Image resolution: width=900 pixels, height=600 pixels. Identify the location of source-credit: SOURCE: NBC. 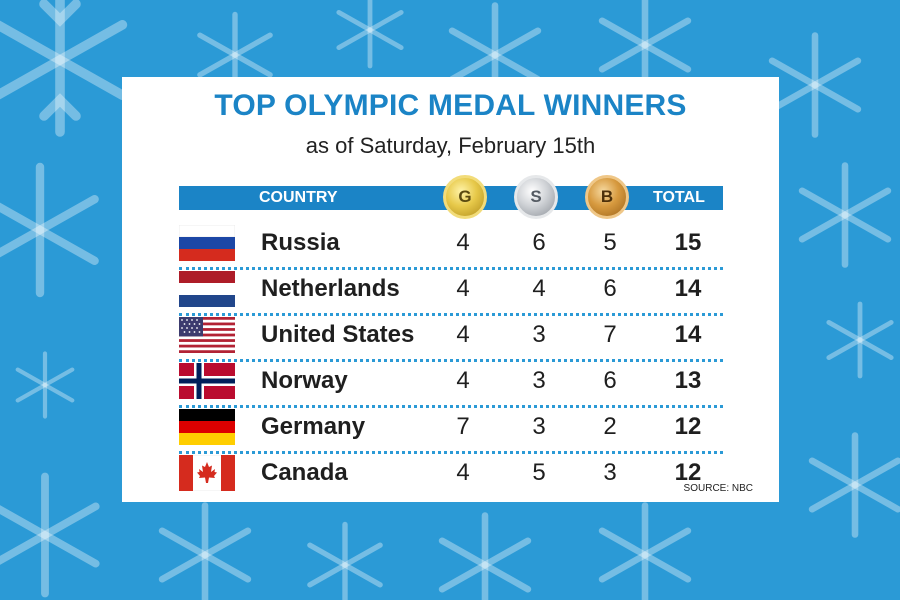
(718, 488).